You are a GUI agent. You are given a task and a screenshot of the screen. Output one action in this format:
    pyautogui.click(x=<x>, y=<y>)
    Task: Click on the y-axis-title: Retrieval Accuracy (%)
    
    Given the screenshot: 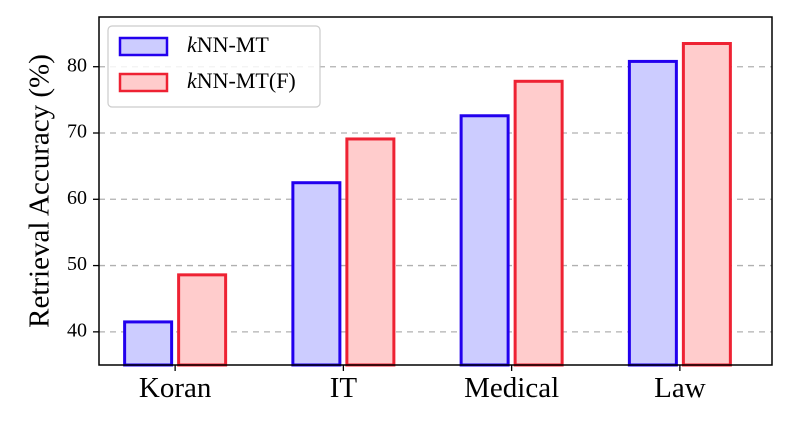 What is the action you would take?
    pyautogui.click(x=40, y=191)
    